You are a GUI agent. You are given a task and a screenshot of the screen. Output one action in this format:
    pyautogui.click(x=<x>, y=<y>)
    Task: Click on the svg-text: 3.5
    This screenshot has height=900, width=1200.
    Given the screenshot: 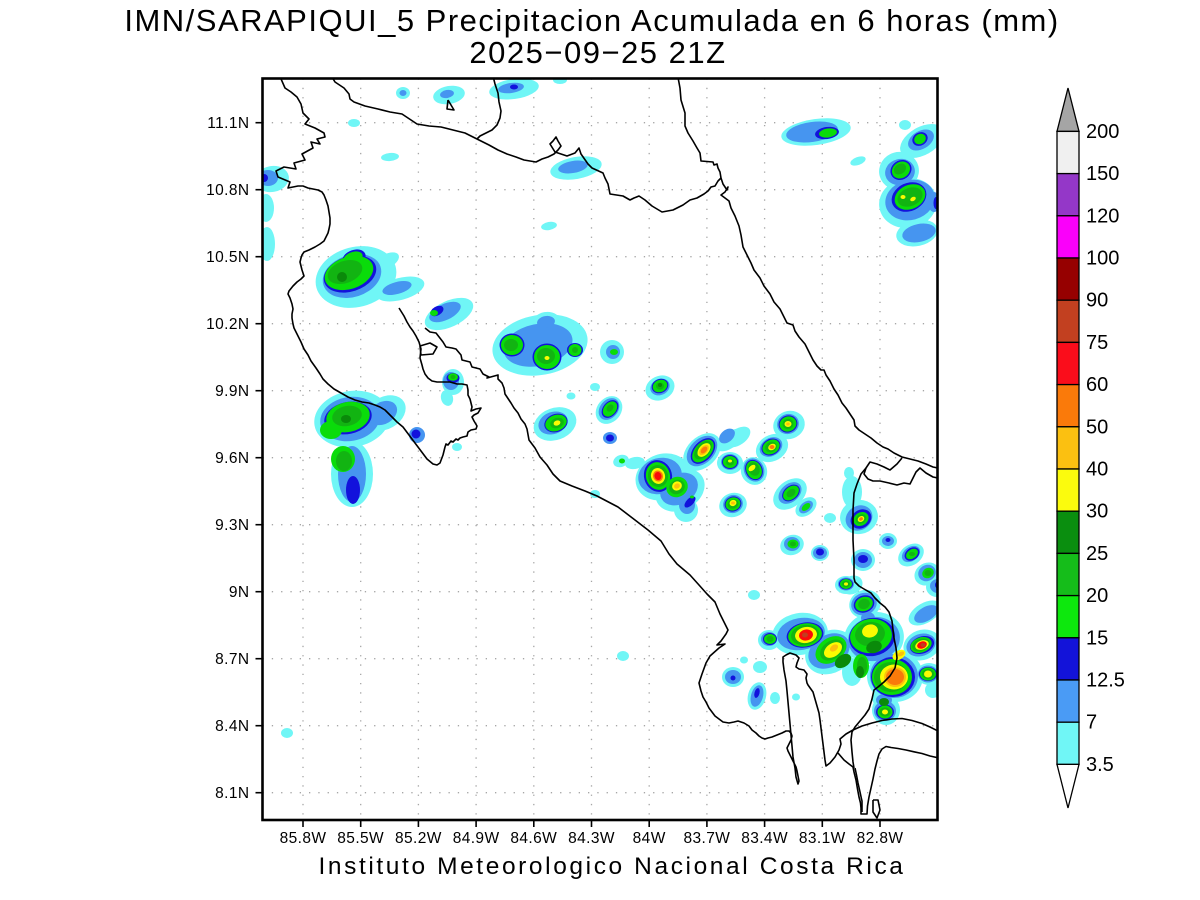 What is the action you would take?
    pyautogui.click(x=1100, y=765)
    